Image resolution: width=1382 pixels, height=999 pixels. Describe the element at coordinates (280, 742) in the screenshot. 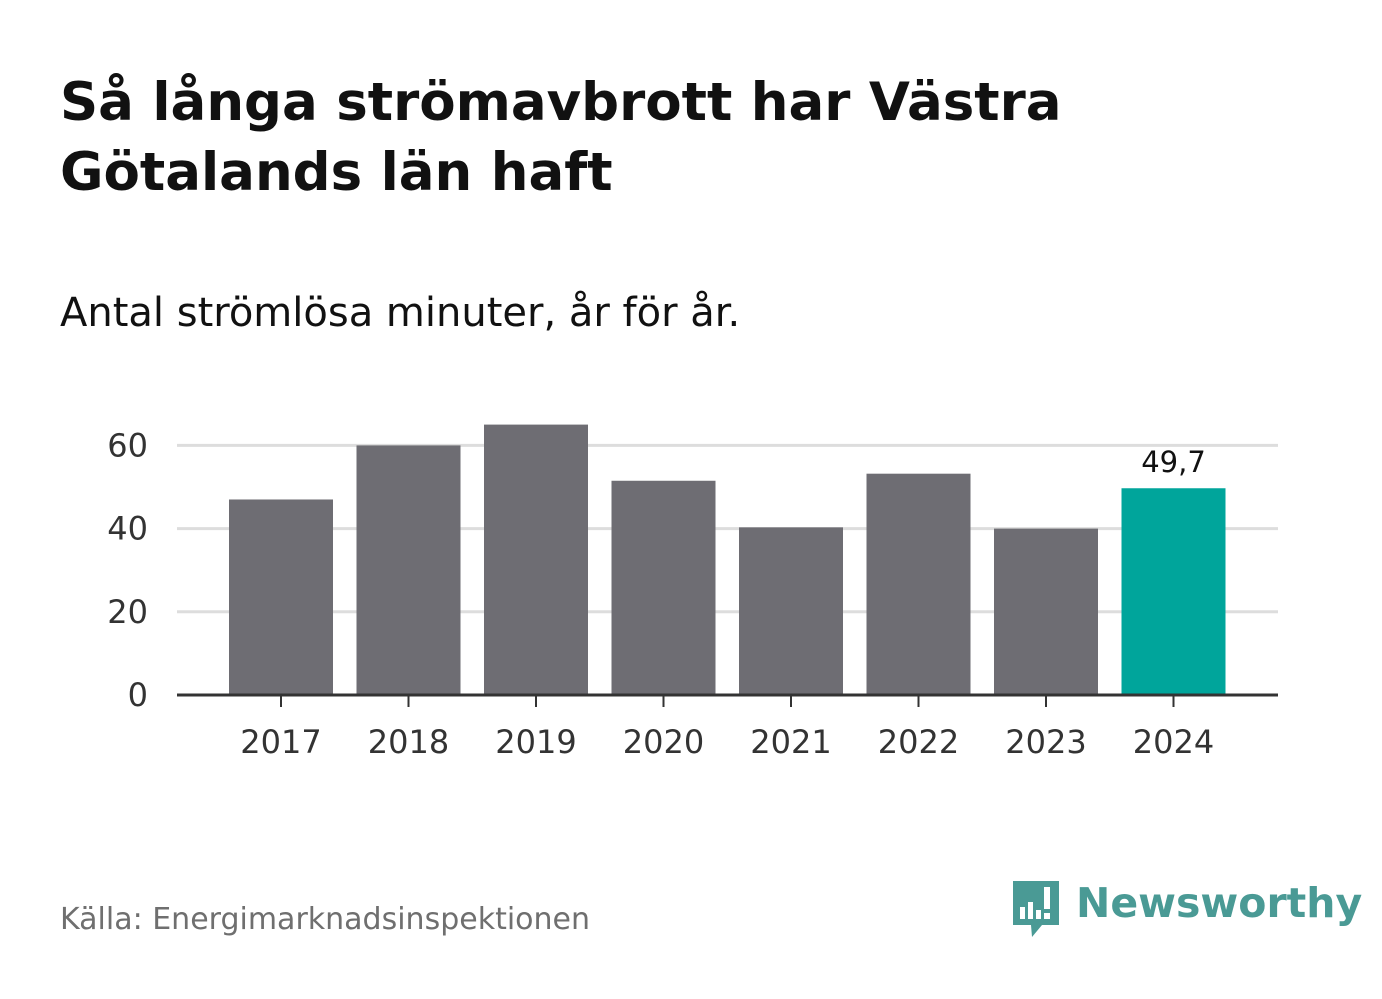

I see `x-tick-label: 2017` at that location.